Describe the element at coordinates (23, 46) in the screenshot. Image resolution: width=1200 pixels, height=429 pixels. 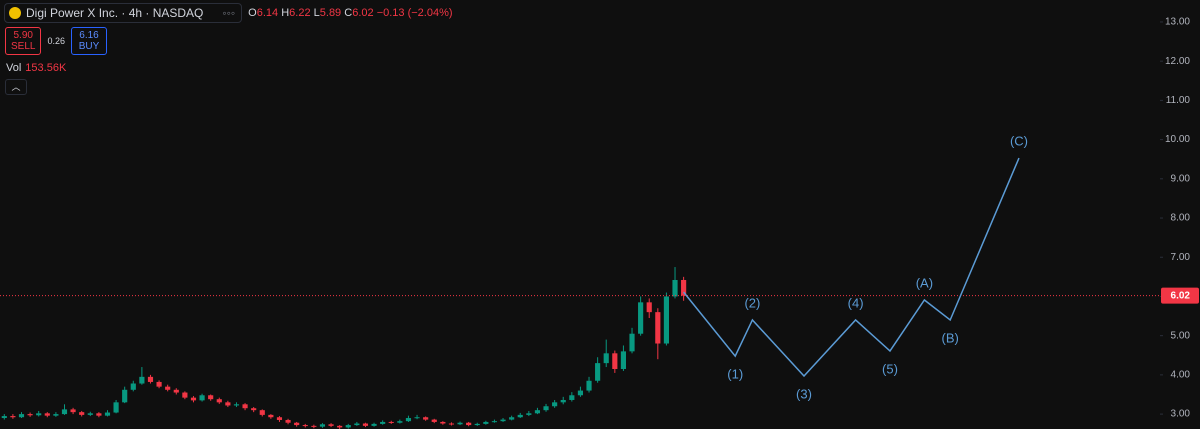
I see `sell-label: SELL` at that location.